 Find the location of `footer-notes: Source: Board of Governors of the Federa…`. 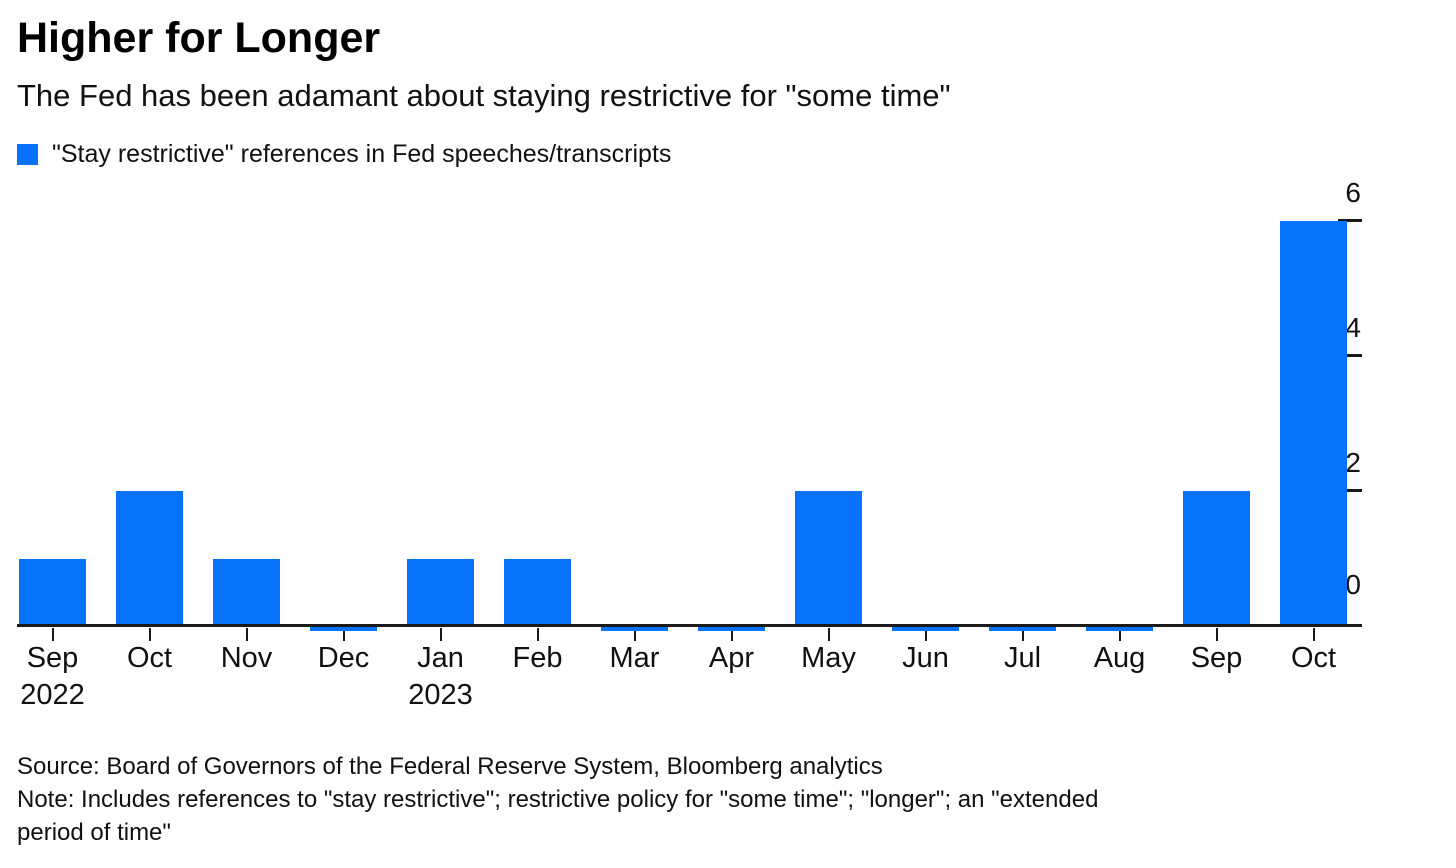

footer-notes: Source: Board of Governors of the Federa… is located at coordinates (736, 799).